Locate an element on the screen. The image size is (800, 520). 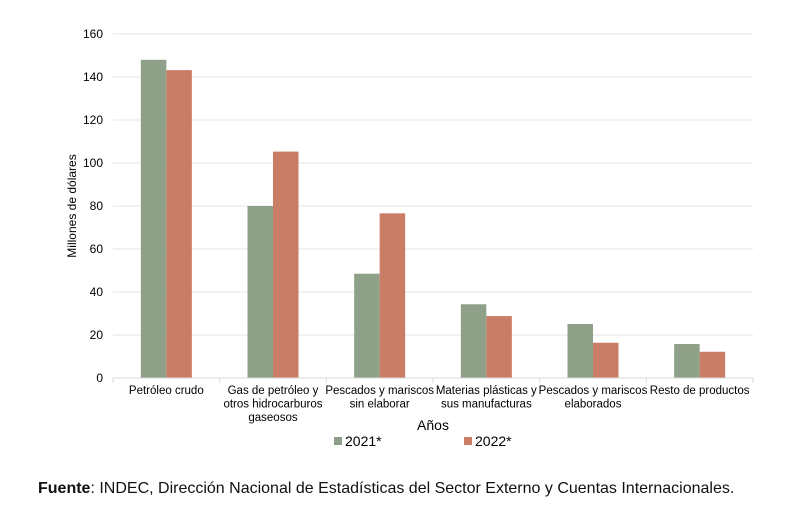
x-category-label-line: sin elaborar is located at coordinates (380, 405).